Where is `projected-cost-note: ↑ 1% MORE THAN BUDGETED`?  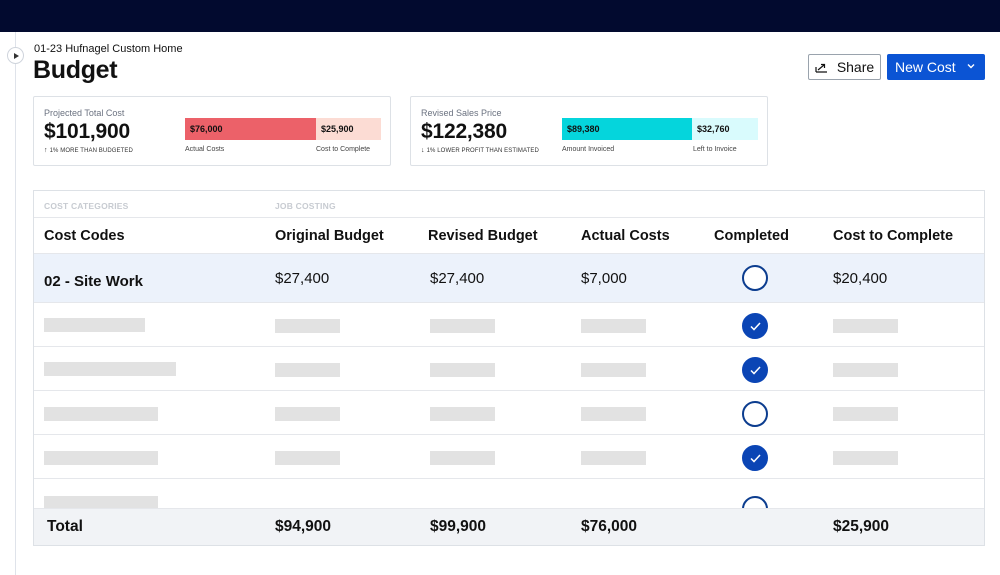
projected-cost-note: ↑ 1% MORE THAN BUDGETED is located at coordinates (88, 150).